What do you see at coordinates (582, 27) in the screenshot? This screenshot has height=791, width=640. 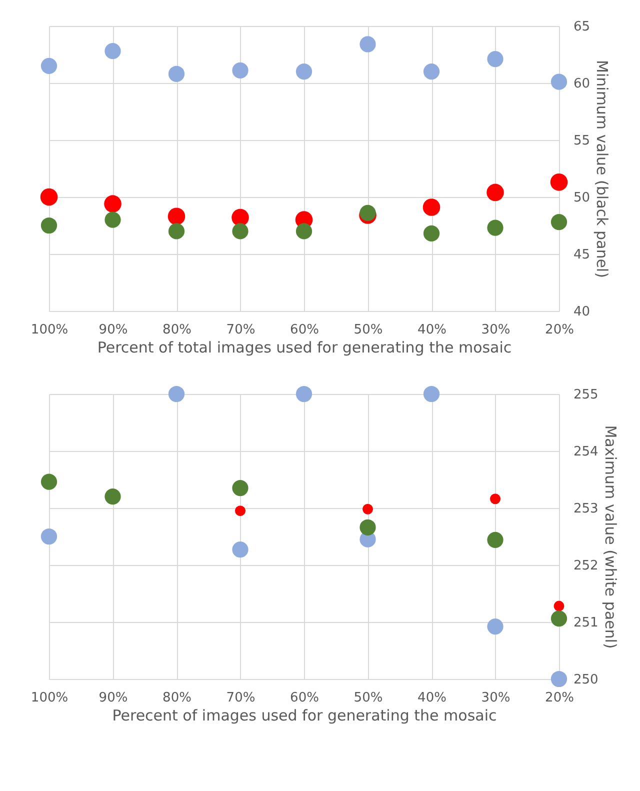 I see `y-tick-label: 65` at bounding box center [582, 27].